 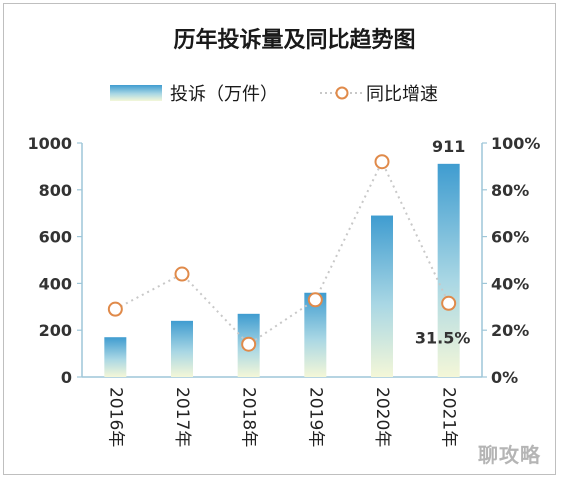 I want to click on x-tick-label: 2017年, so click(x=182, y=417).